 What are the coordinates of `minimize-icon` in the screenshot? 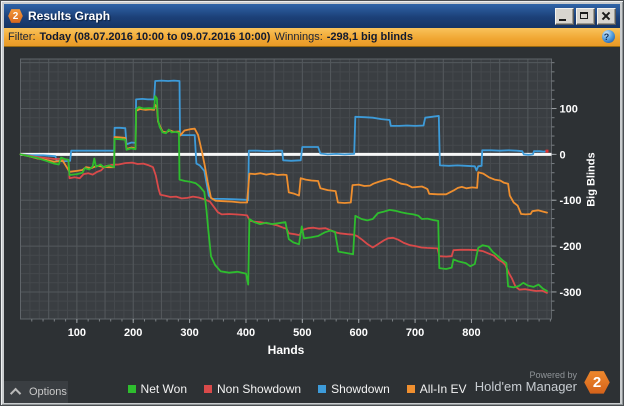 It's located at (562, 19).